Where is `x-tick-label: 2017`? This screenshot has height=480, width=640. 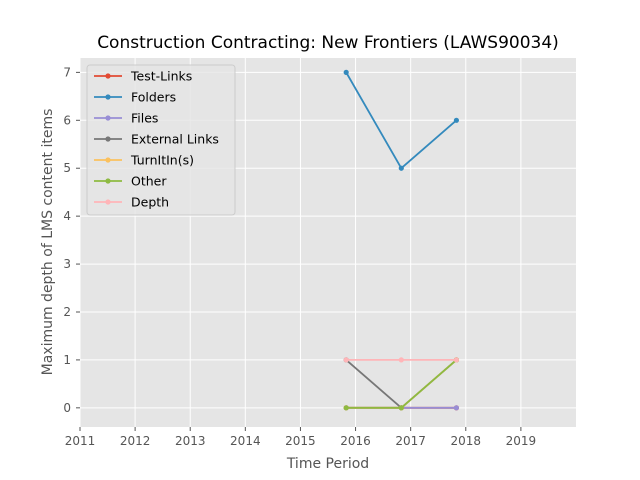
x-tick-label: 2017 is located at coordinates (410, 441).